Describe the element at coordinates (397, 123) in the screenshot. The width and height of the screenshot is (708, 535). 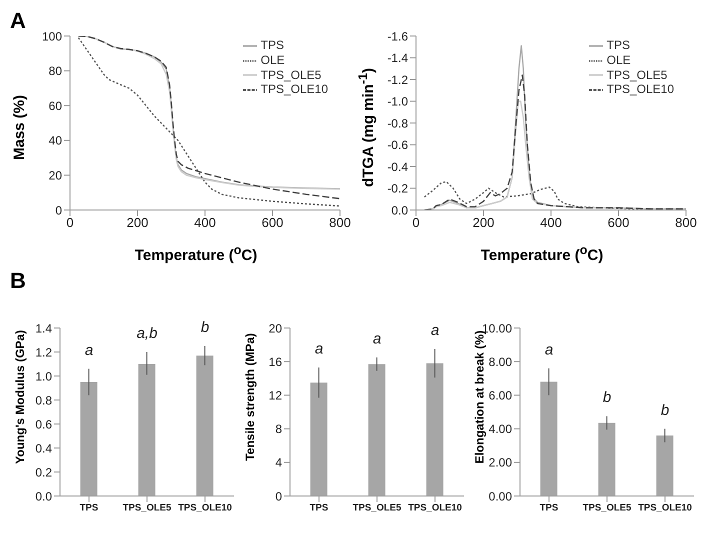
I see `y-tick-label: -0.8` at that location.